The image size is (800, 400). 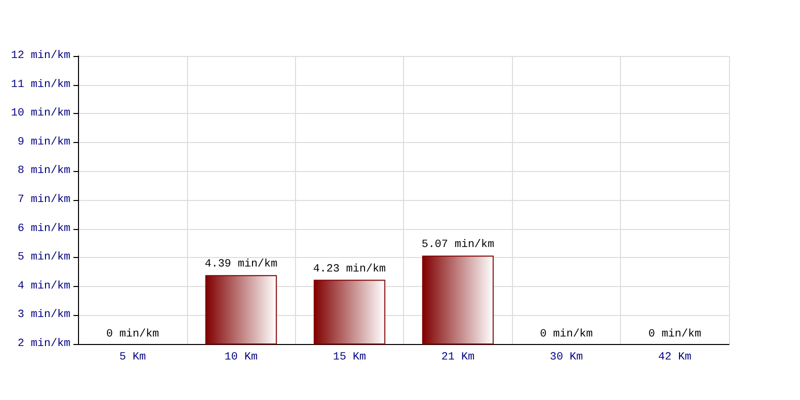 I want to click on data-label: 4.39 min/km, so click(x=241, y=264).